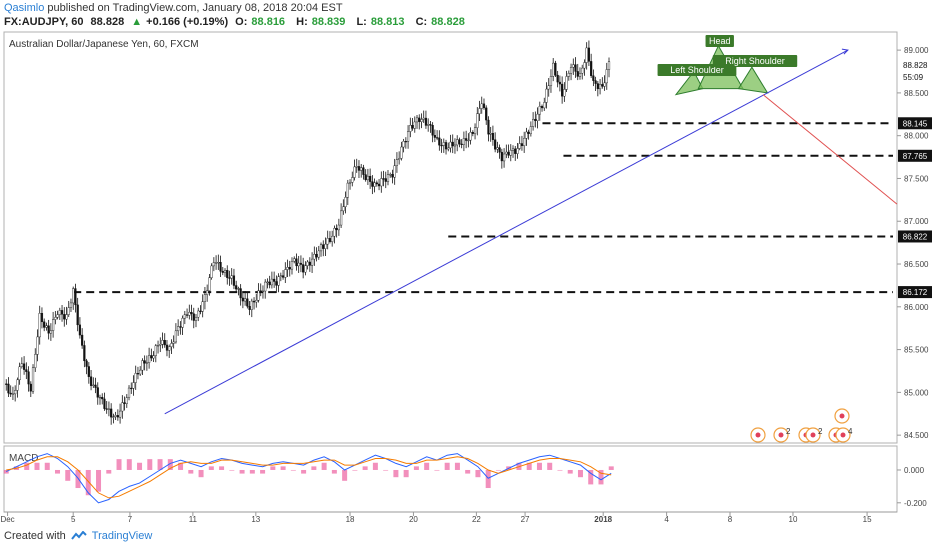  What do you see at coordinates (122, 536) in the screenshot?
I see `tradingview-brand: TradingView` at bounding box center [122, 536].